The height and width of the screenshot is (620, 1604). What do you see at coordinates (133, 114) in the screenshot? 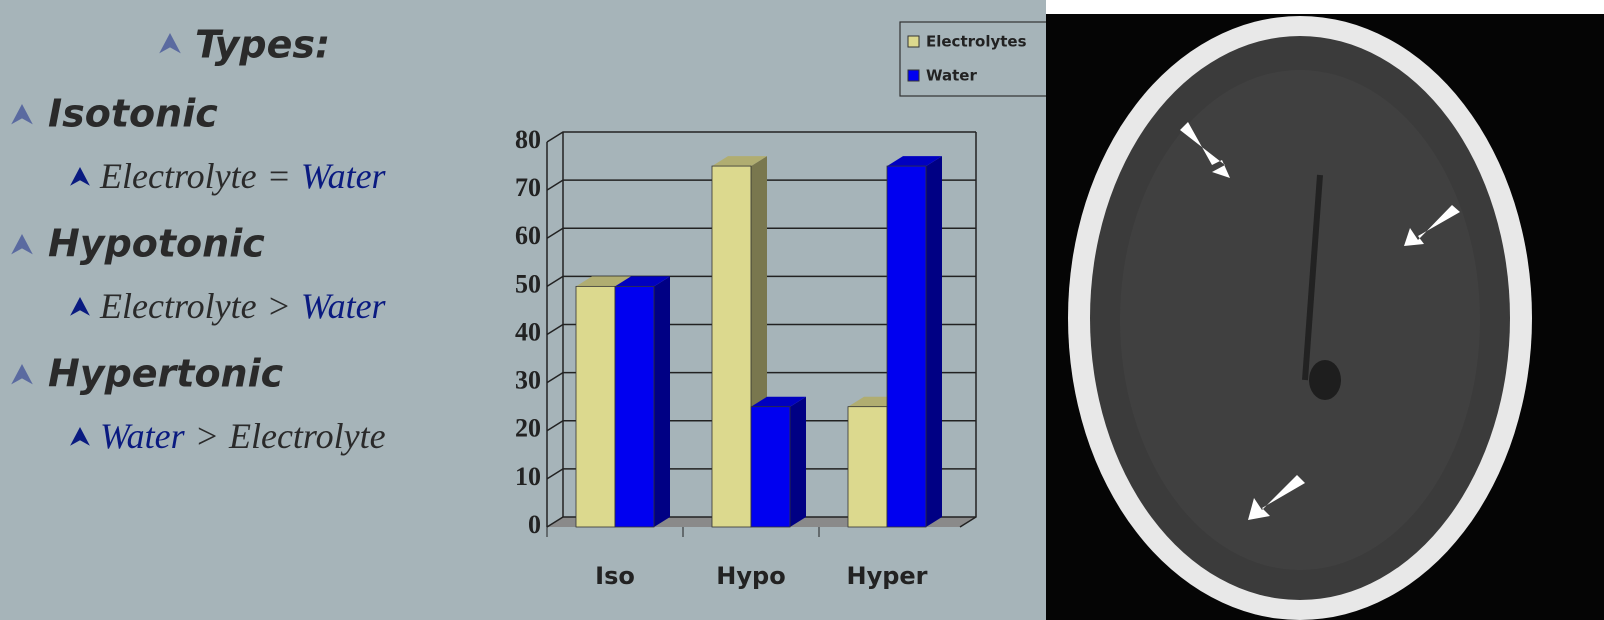
I see `item-label: Isotonic` at bounding box center [133, 114].